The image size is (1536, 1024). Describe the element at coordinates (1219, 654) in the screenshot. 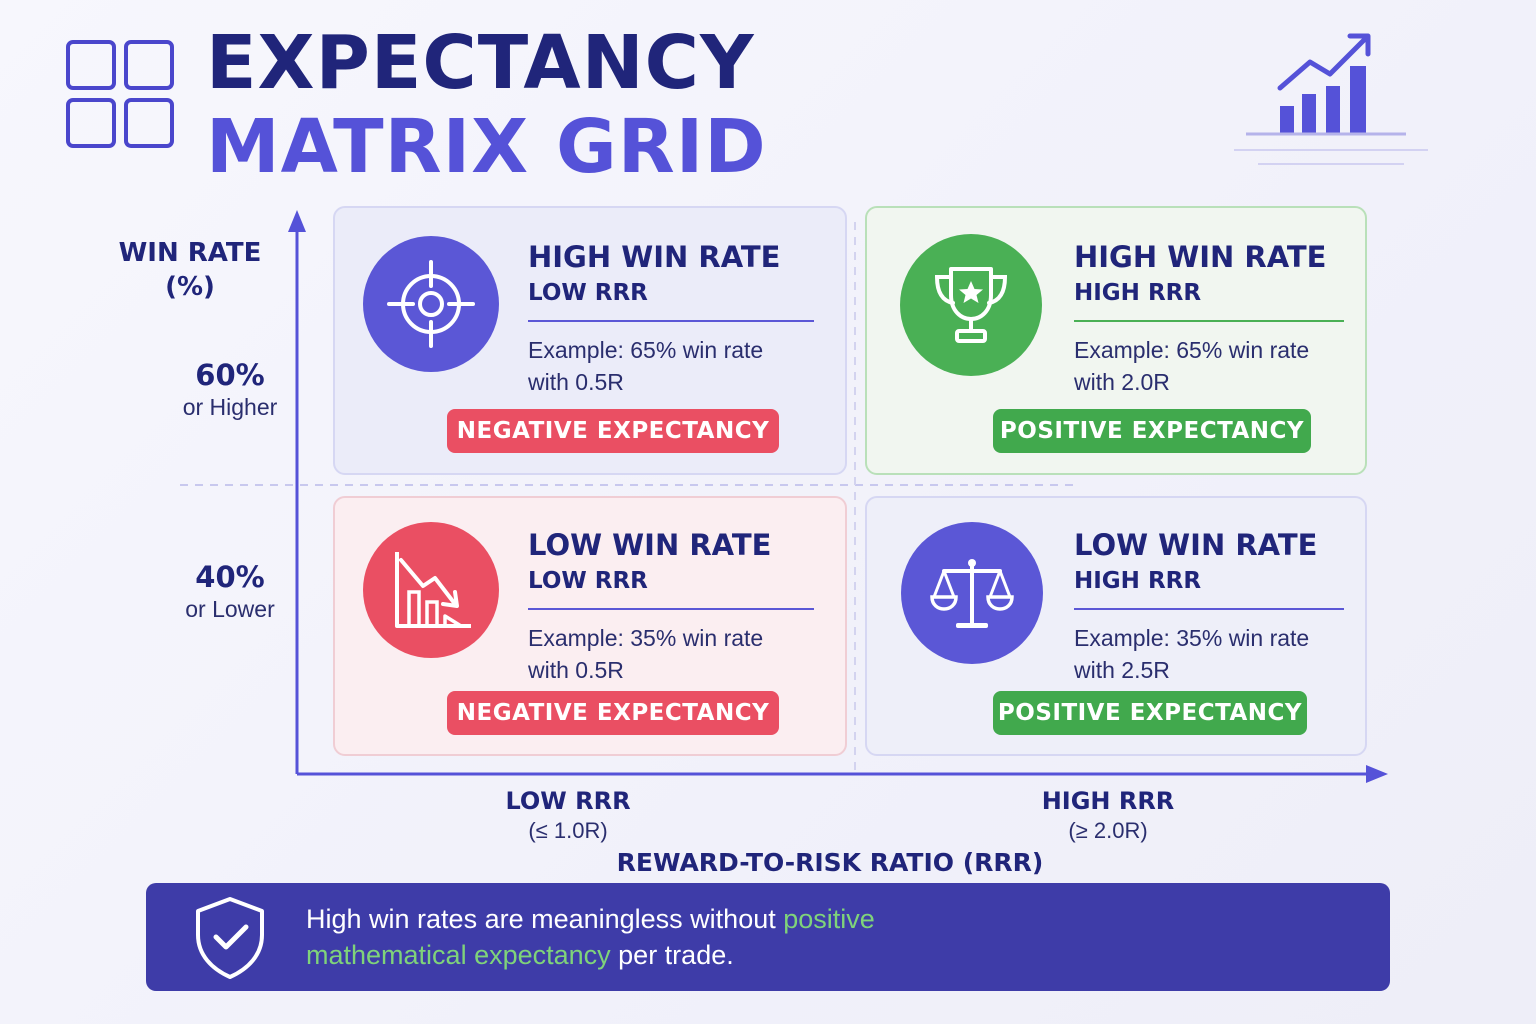

I see `quadrant-example: Example: 35% win rate with 2.5R` at that location.